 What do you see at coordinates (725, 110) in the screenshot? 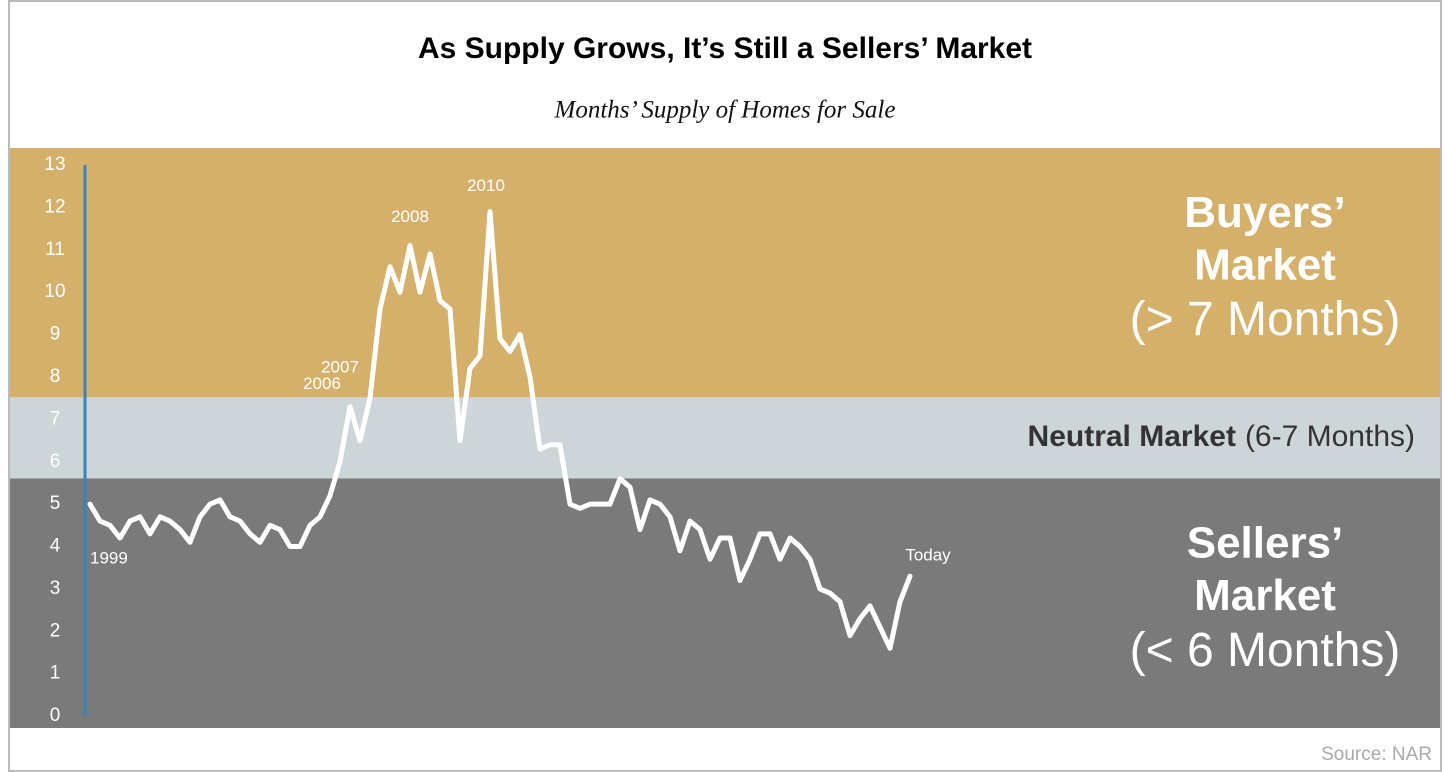
I see `chart-subtitle: Months’ Supply of Homes for Sale` at bounding box center [725, 110].